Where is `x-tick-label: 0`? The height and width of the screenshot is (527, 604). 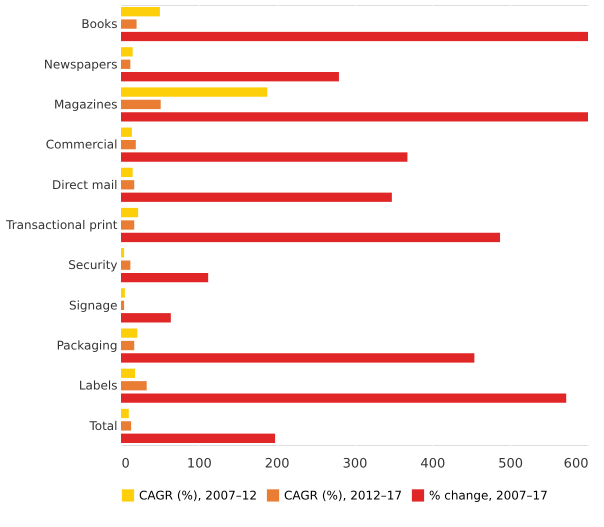 x-tick-label: 0 is located at coordinates (126, 464).